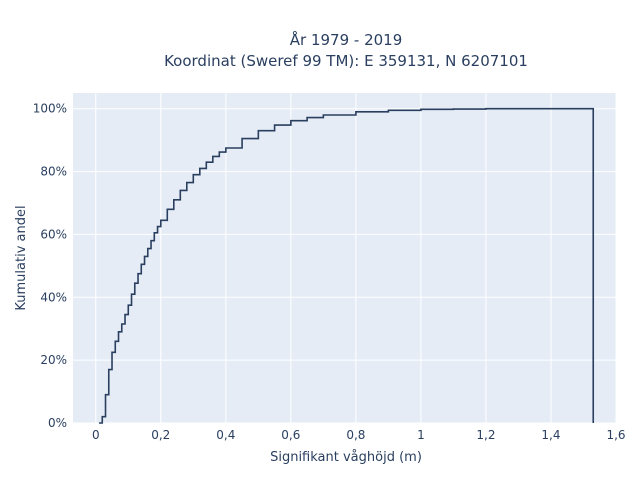 This screenshot has width=640, height=480. I want to click on x-tick-label: 1,2, so click(485, 435).